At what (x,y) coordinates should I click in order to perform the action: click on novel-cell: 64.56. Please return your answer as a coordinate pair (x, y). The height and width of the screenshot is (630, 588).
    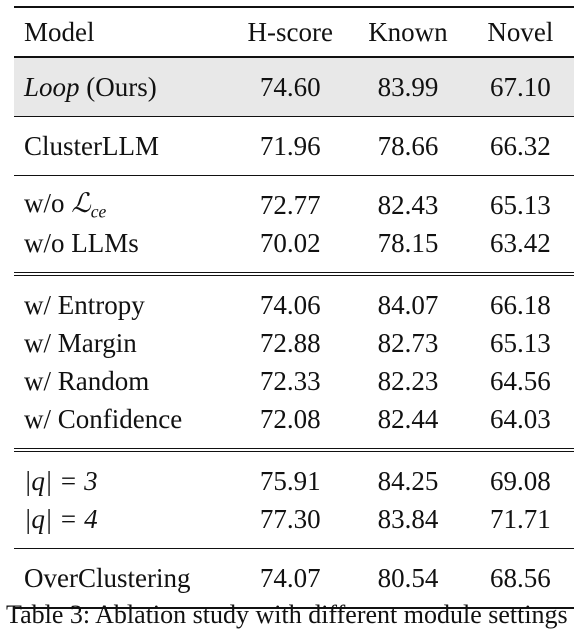
    Looking at the image, I should click on (520, 380).